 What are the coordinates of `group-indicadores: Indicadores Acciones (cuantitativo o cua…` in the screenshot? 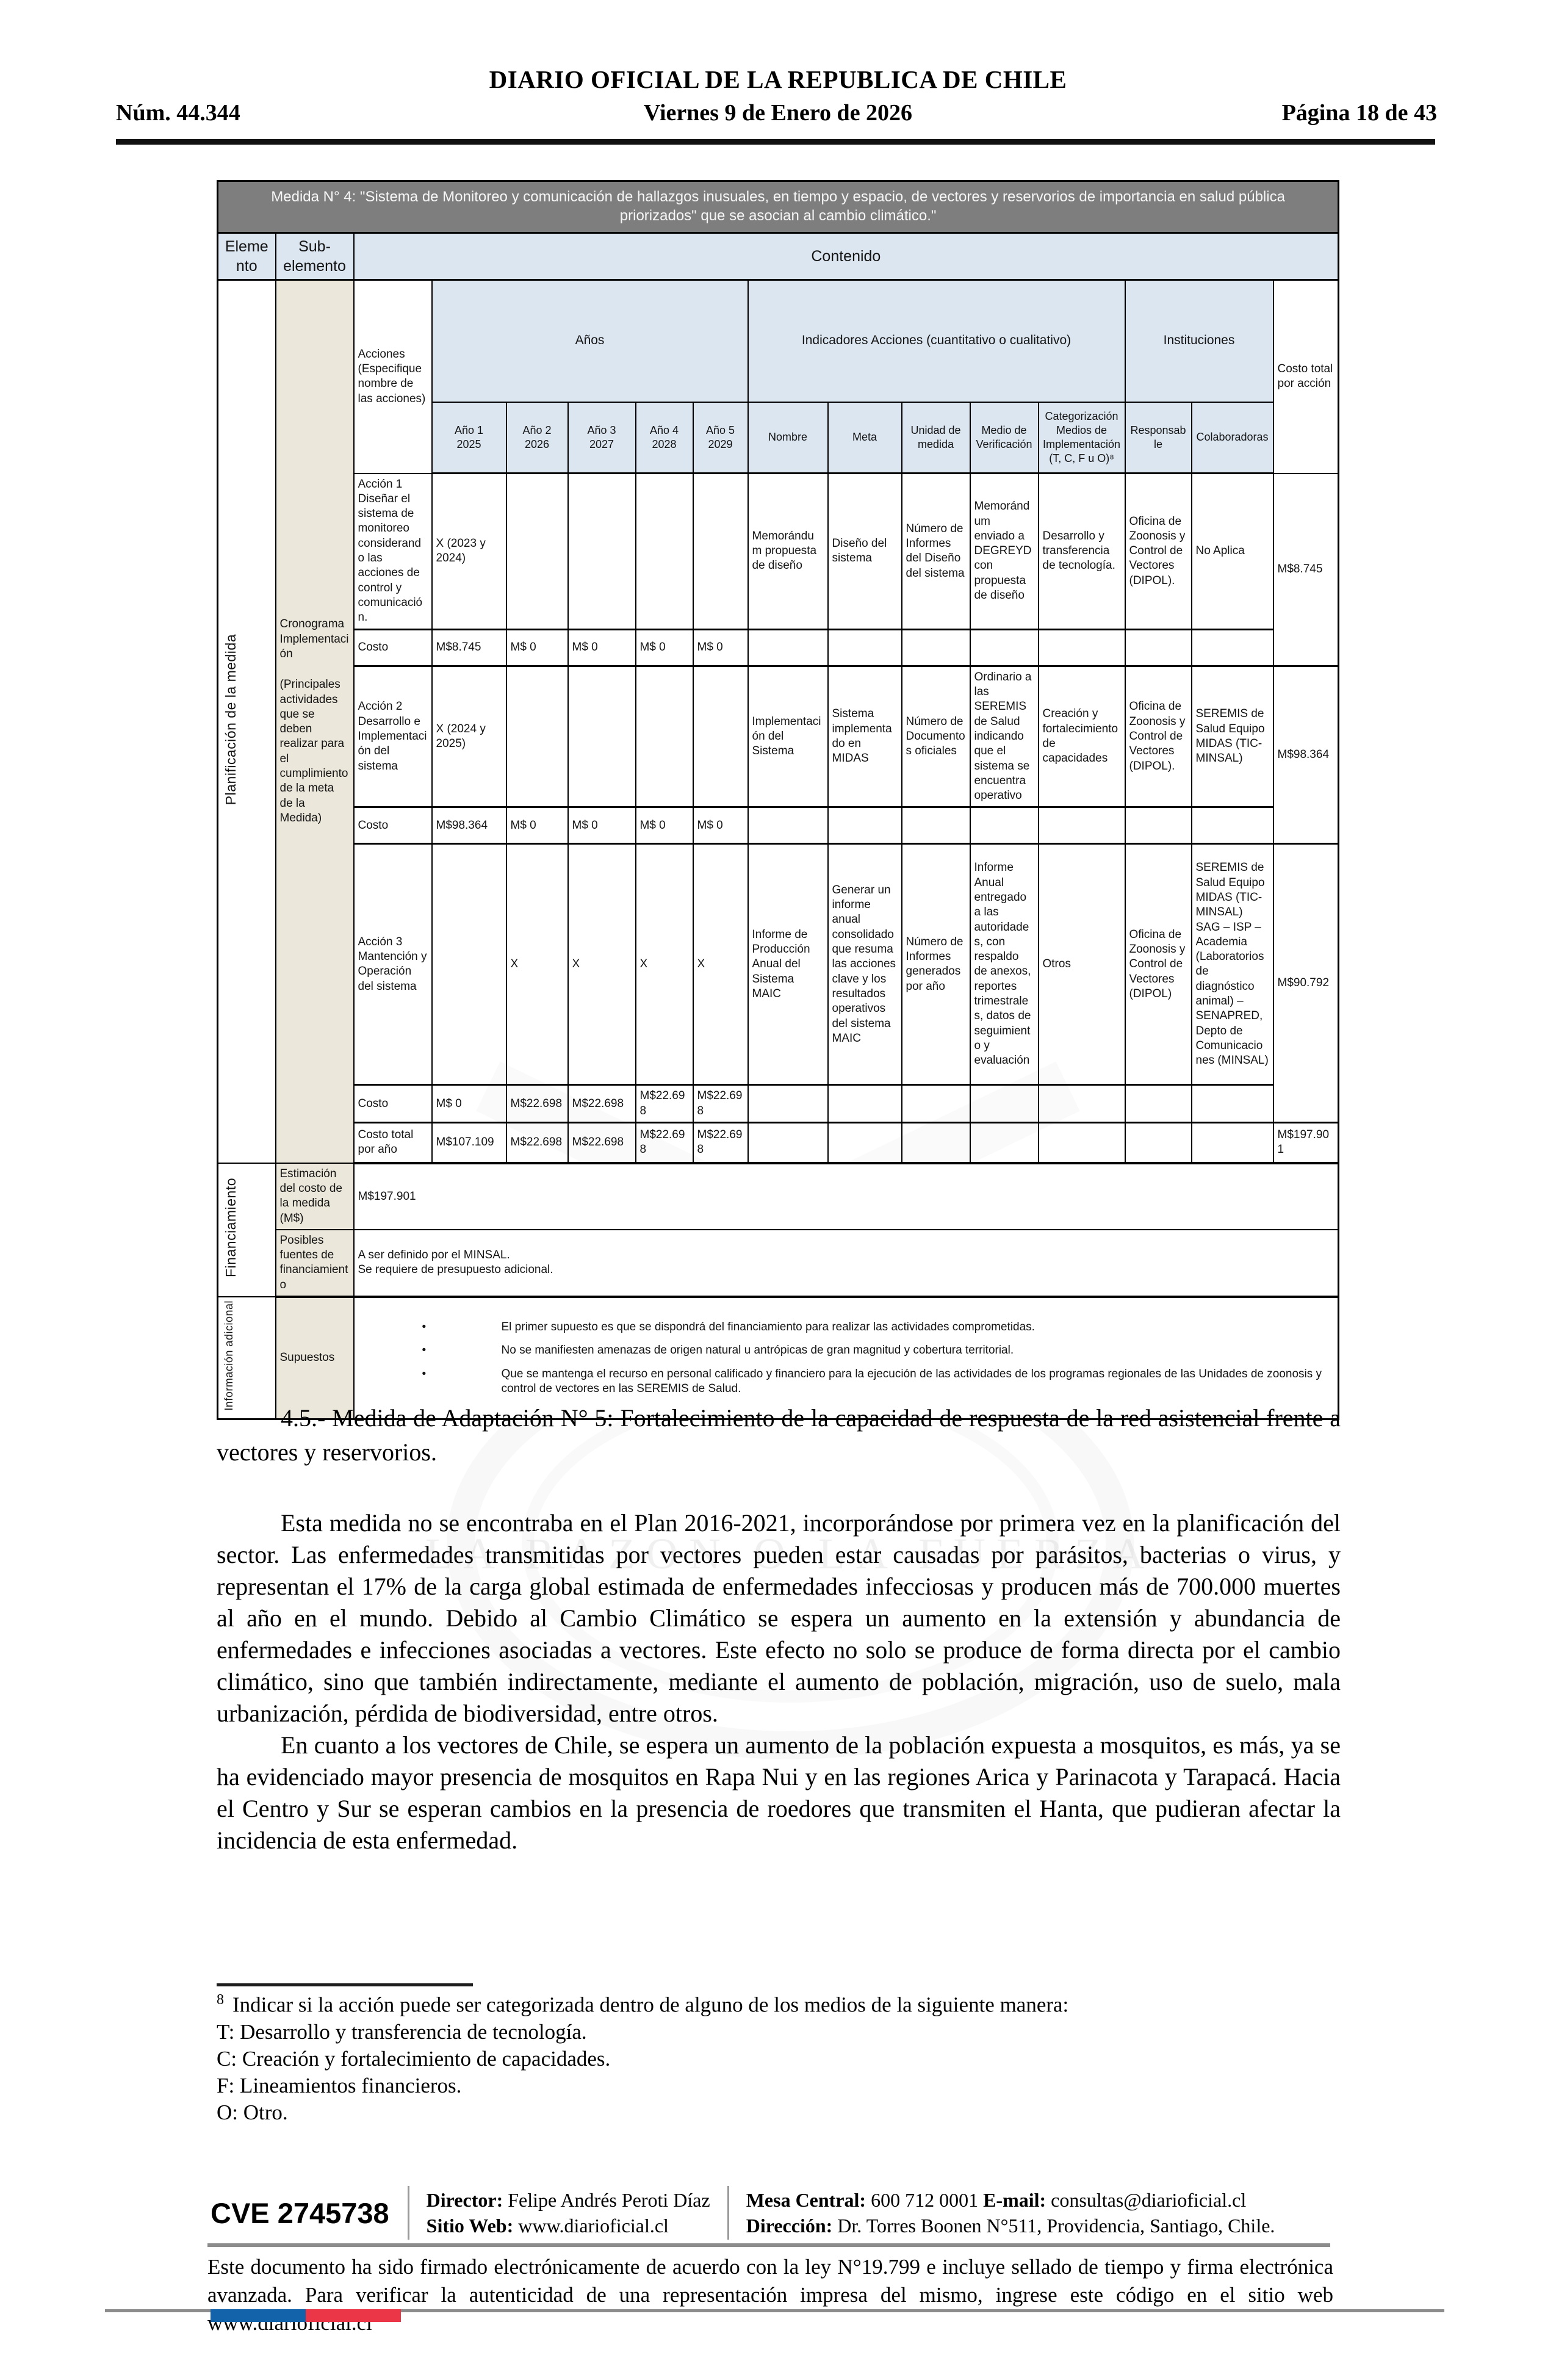 It's located at (936, 341).